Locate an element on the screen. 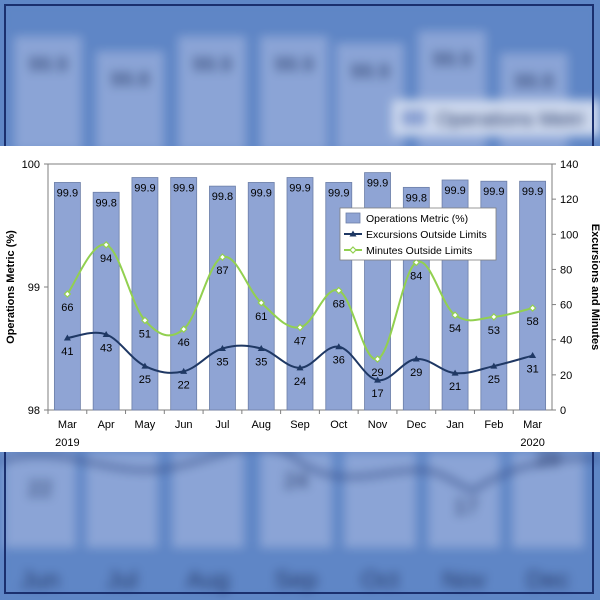 The image size is (600, 600). left-tick-label: 99 is located at coordinates (34, 288).